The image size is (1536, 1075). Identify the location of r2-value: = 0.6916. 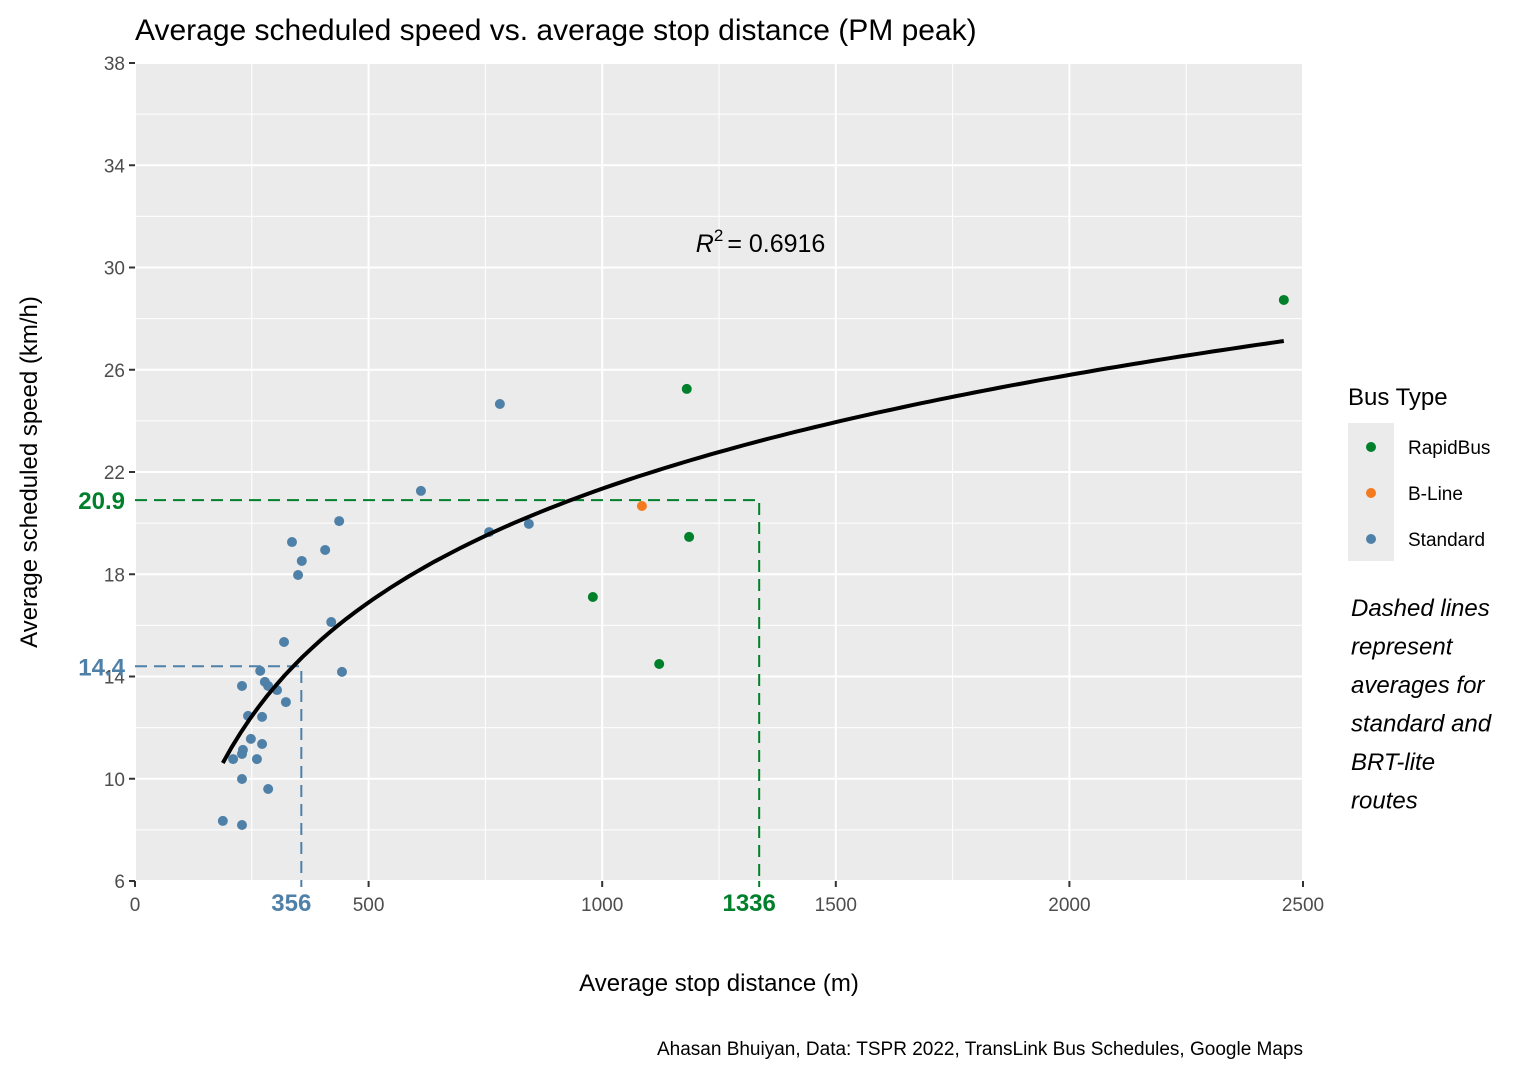
(776, 244).